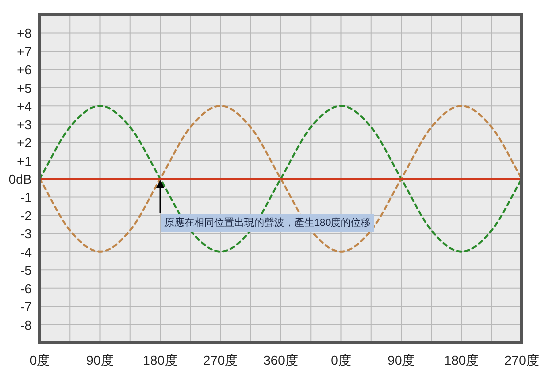 The image size is (555, 375). Describe the element at coordinates (24, 34) in the screenshot. I see `y-tick-label: +8` at that location.